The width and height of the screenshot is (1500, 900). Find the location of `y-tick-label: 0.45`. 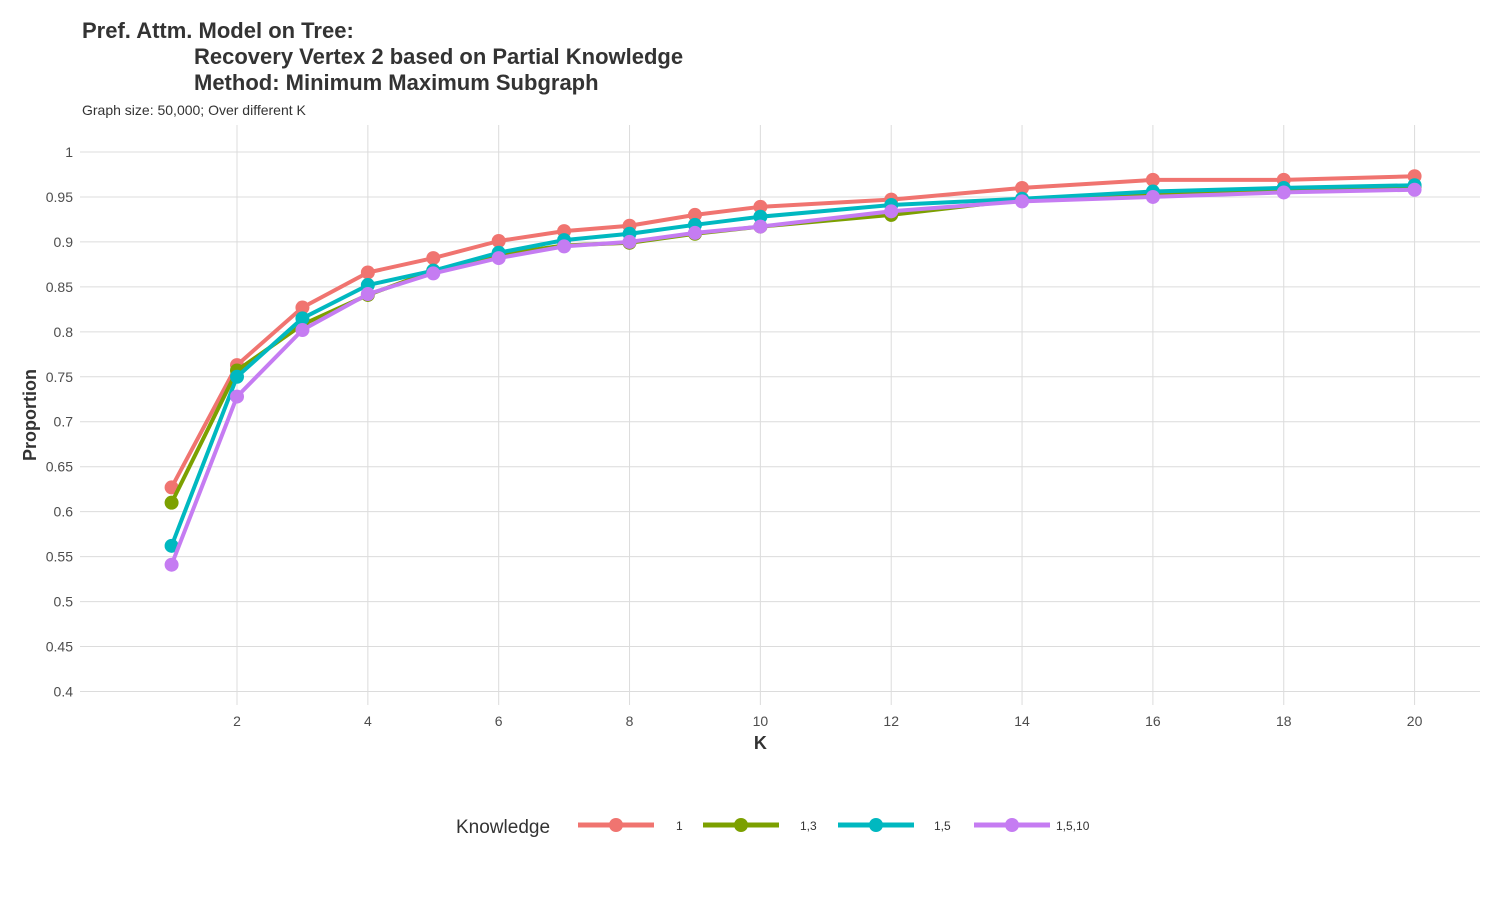

y-tick-label: 0.45 is located at coordinates (59, 647).